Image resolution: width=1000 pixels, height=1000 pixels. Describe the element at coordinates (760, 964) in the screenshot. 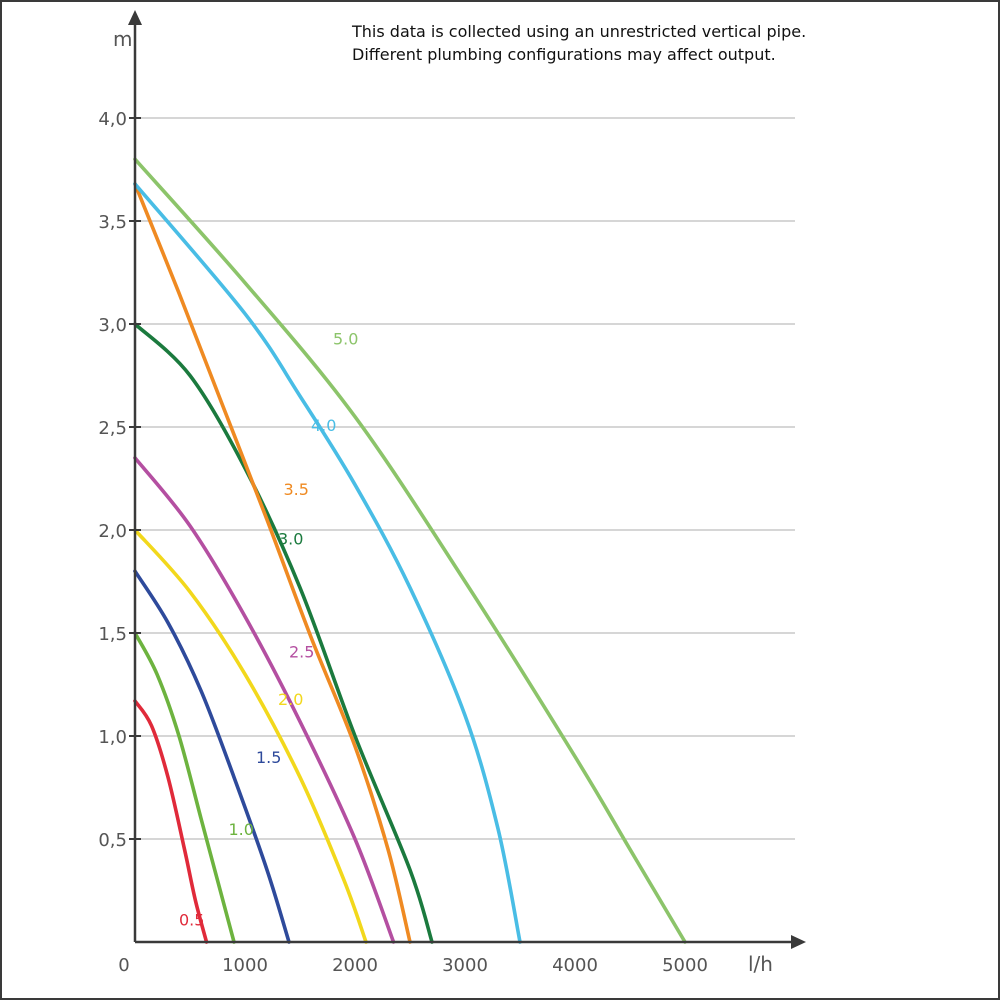

I see `x-axis-label: l/h` at that location.